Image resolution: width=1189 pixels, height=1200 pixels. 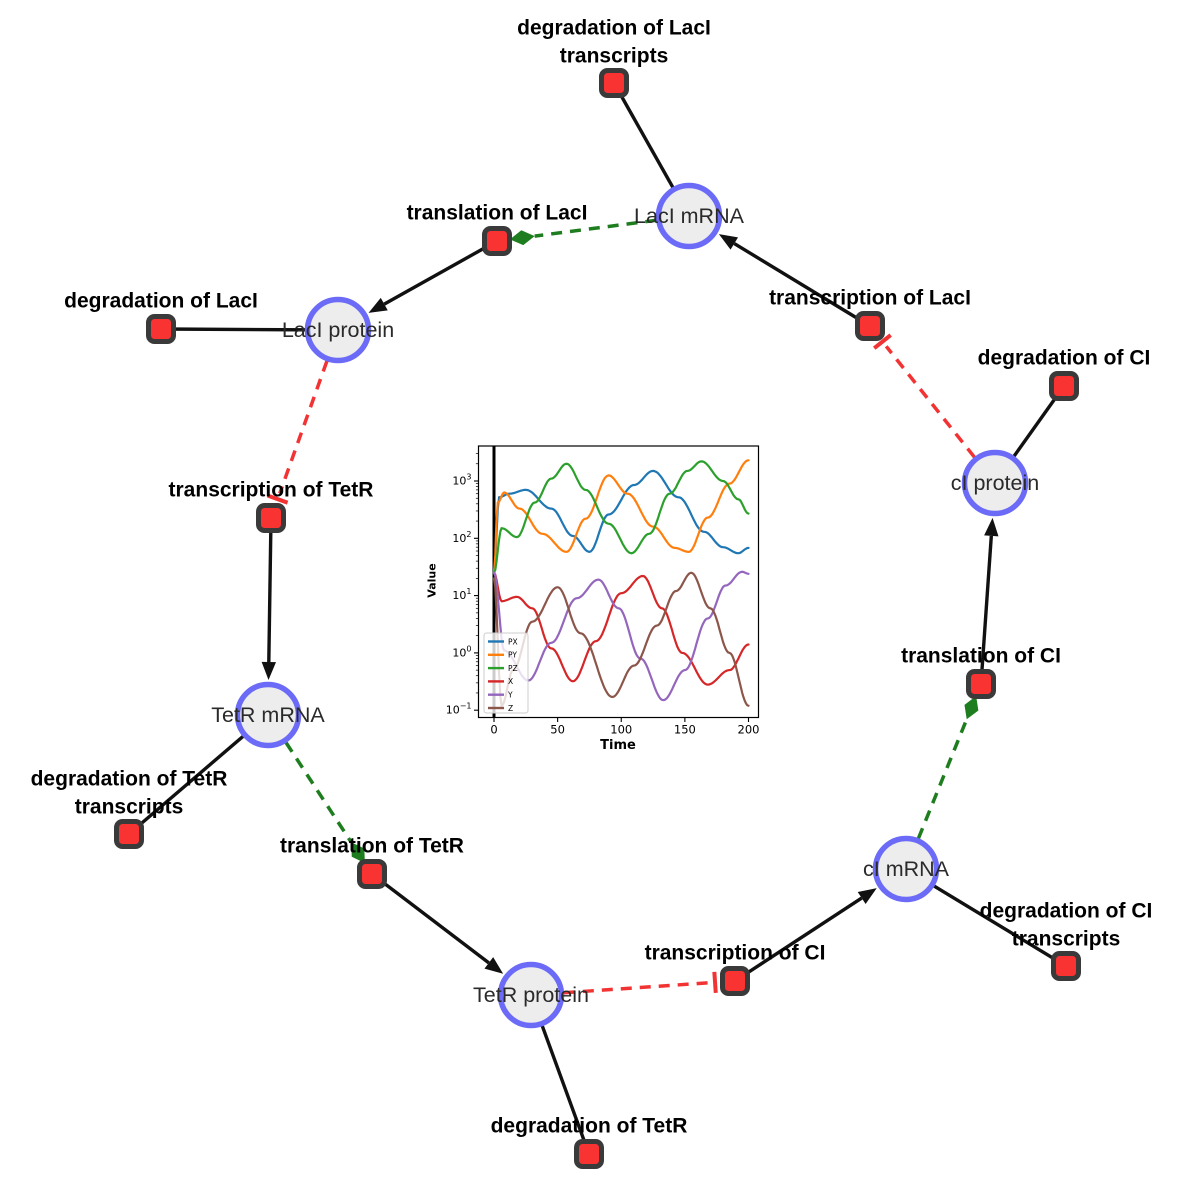 I want to click on edge-production-translation-of-ci-to-ci-protein, so click(x=986, y=610).